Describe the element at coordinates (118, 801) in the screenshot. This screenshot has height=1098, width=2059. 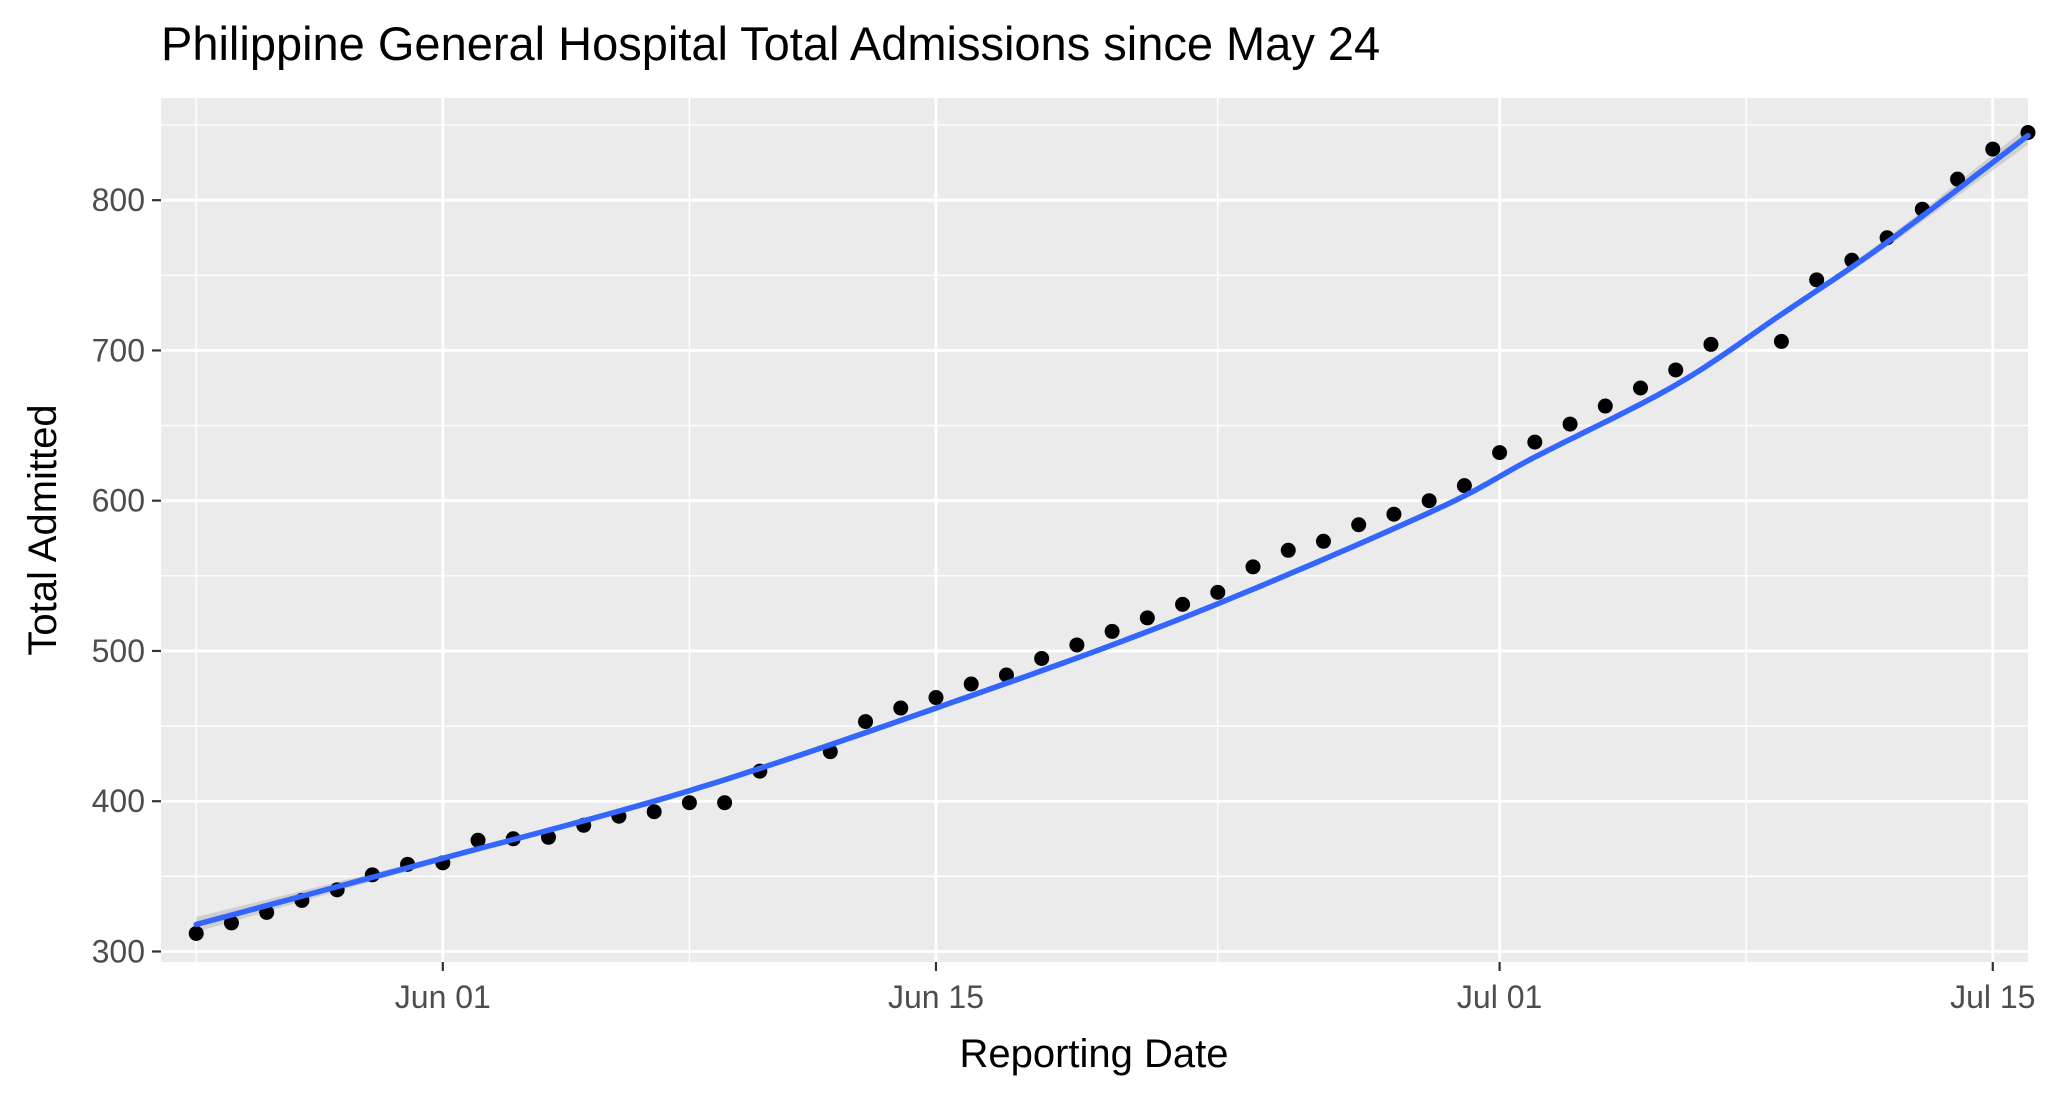
I see `y-tick-label: 400` at that location.